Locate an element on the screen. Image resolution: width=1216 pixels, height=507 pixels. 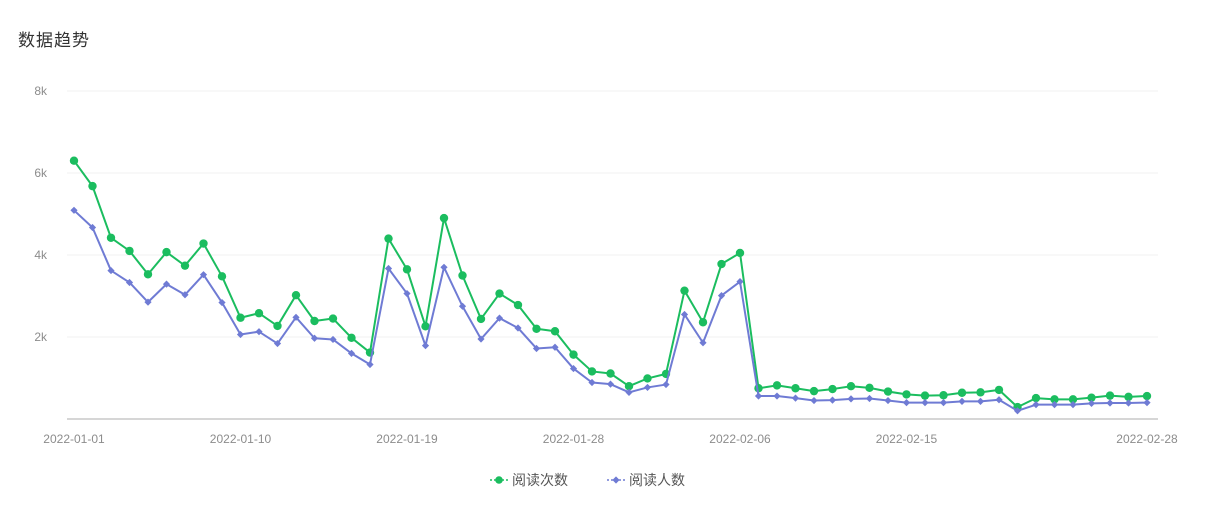
legend-item-reads: 阅读次数 is located at coordinates (529, 480).